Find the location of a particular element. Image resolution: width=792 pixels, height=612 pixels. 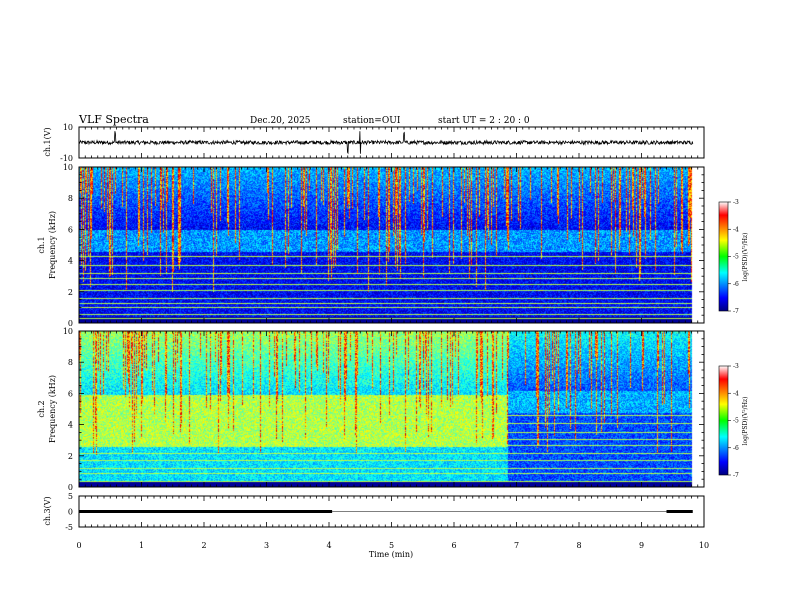

spec1-ytick-label: 10 is located at coordinates (68, 167).